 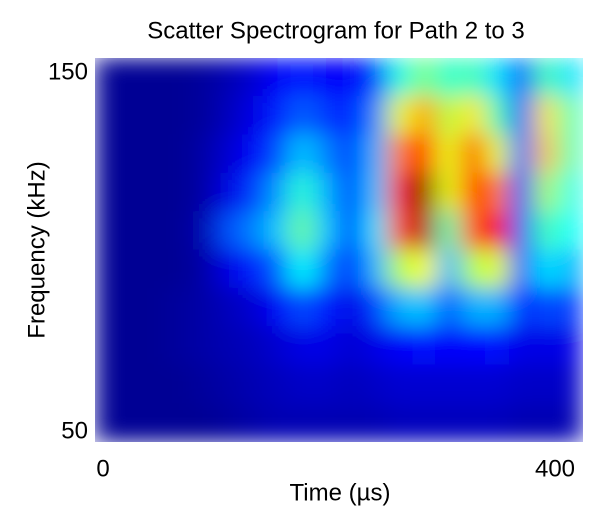 I want to click on y-axis-label: Frequency (kHz), so click(x=36, y=249).